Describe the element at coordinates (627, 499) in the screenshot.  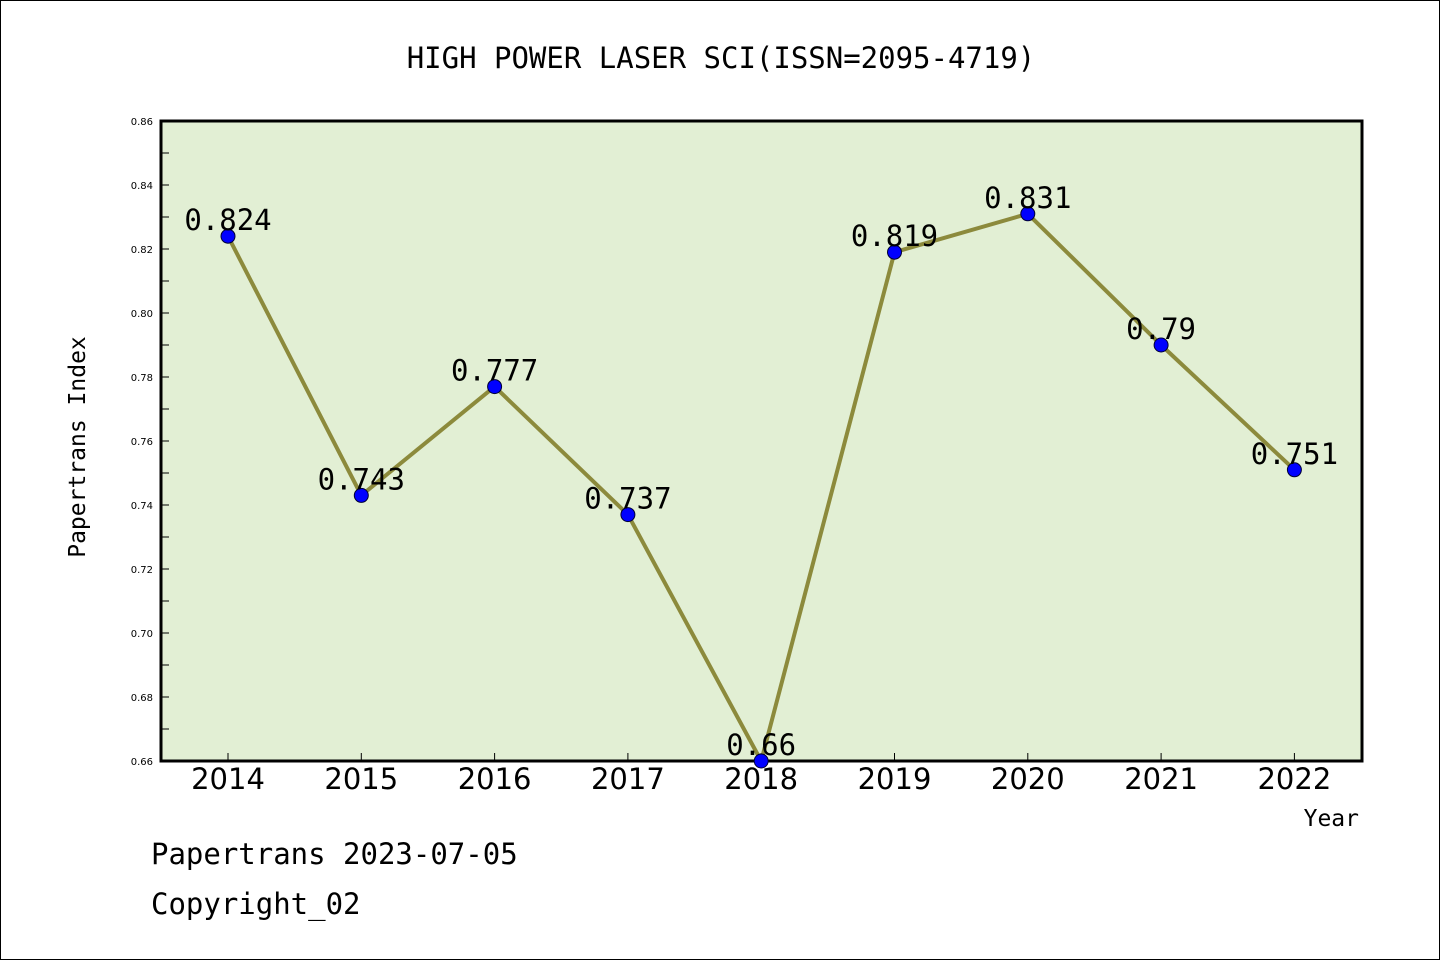
I see `data-label: 0.737` at that location.